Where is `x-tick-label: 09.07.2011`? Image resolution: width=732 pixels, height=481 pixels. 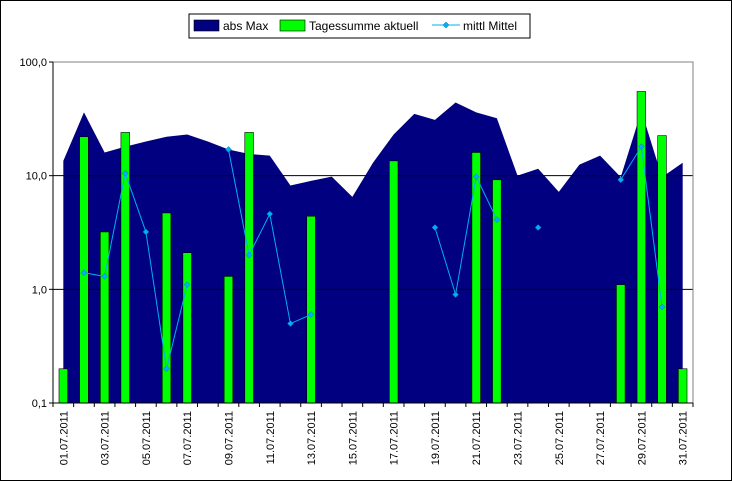
x-tick-label: 09.07.2011 is located at coordinates (229, 438).